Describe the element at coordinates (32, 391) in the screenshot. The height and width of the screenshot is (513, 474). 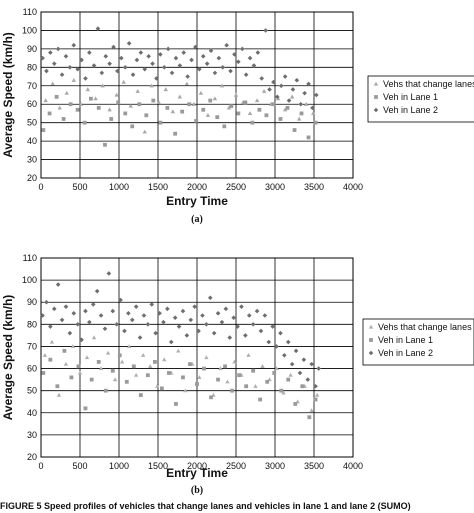
I see `y-tick-label: 50` at that location.